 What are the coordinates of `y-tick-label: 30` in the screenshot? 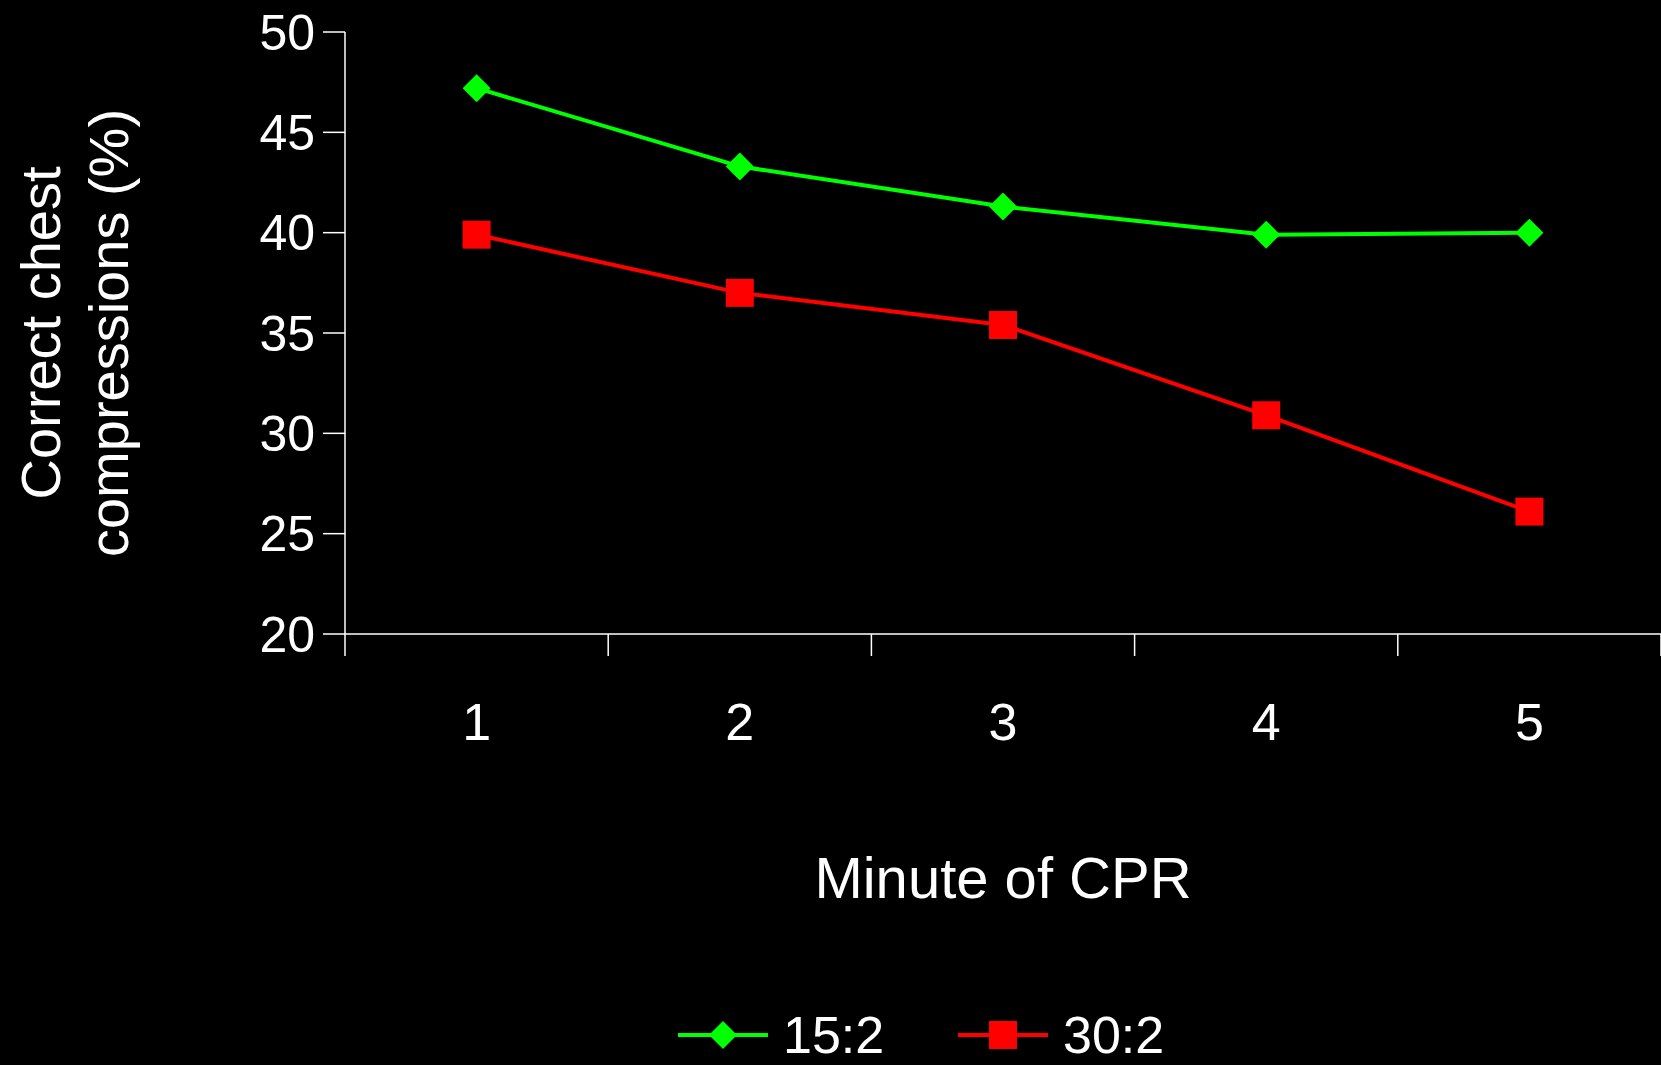 It's located at (287, 433).